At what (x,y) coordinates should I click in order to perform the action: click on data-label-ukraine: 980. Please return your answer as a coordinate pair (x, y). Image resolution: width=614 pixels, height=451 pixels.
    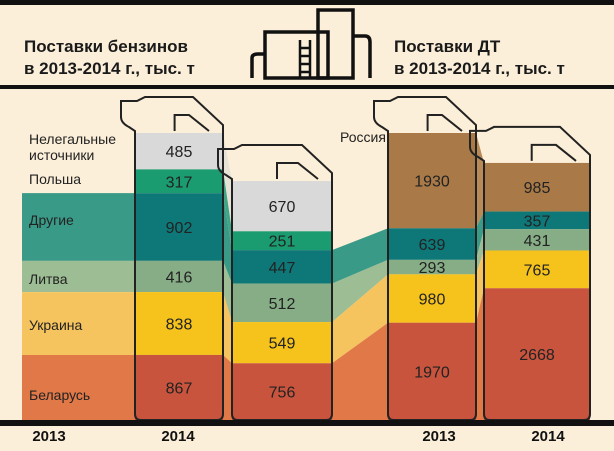
    Looking at the image, I should click on (432, 300).